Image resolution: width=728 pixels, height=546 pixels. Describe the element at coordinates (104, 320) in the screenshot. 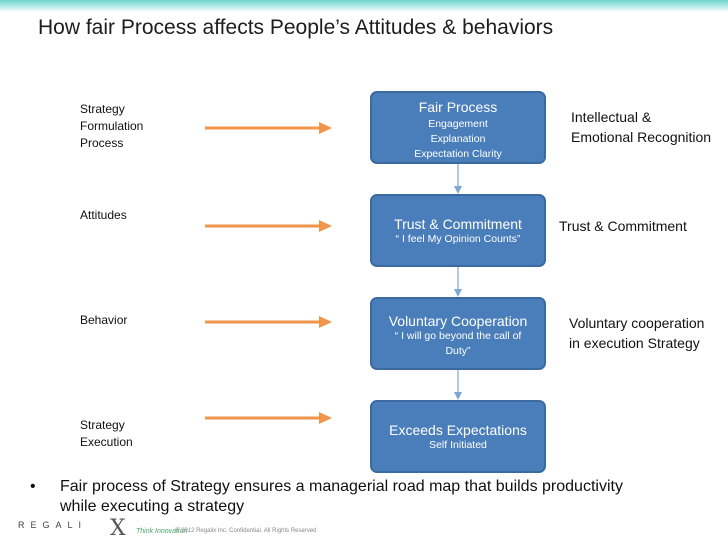

I see `left-label-behavior: Behavior` at that location.